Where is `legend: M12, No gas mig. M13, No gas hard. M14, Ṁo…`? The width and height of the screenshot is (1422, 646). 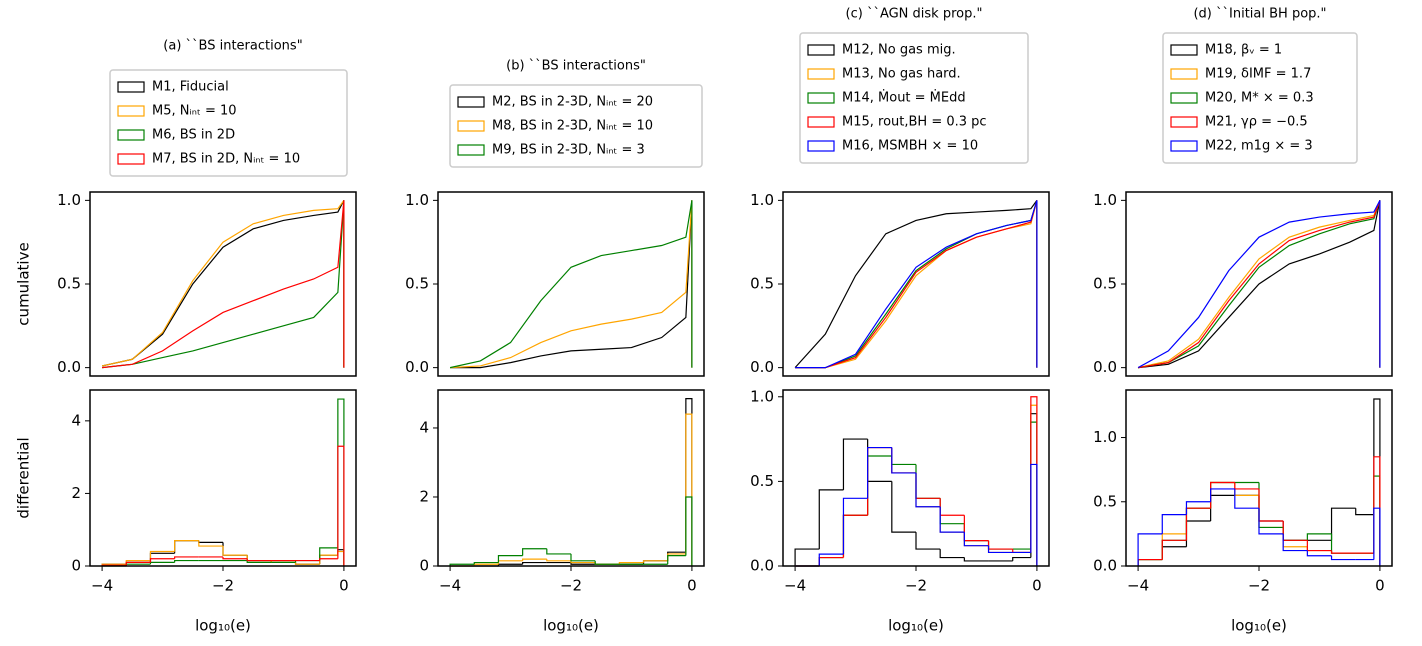
legend: M12, No gas mig. M13, No gas hard. M14, Ṁo… is located at coordinates (914, 98).